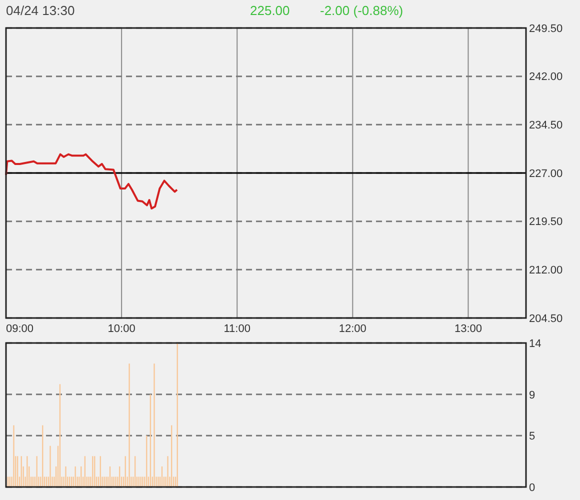  What do you see at coordinates (40, 10) in the screenshot?
I see `chart-title: 04/24 13:30` at bounding box center [40, 10].